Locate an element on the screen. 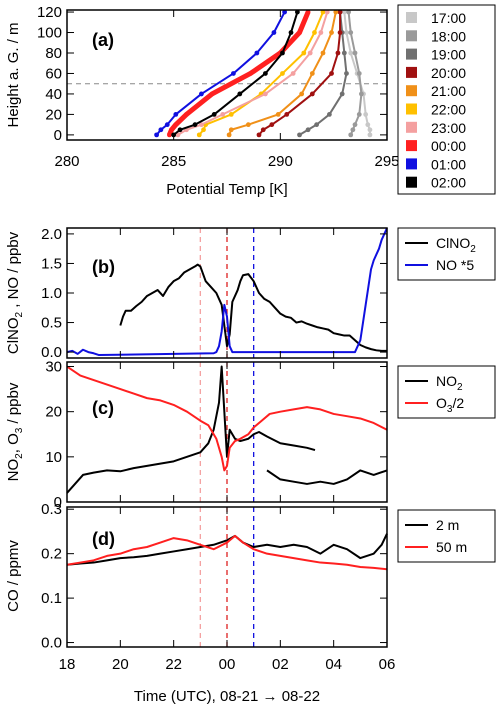 The width and height of the screenshot is (500, 714). panel-b-ytick-label: 2.0 is located at coordinates (51, 234).